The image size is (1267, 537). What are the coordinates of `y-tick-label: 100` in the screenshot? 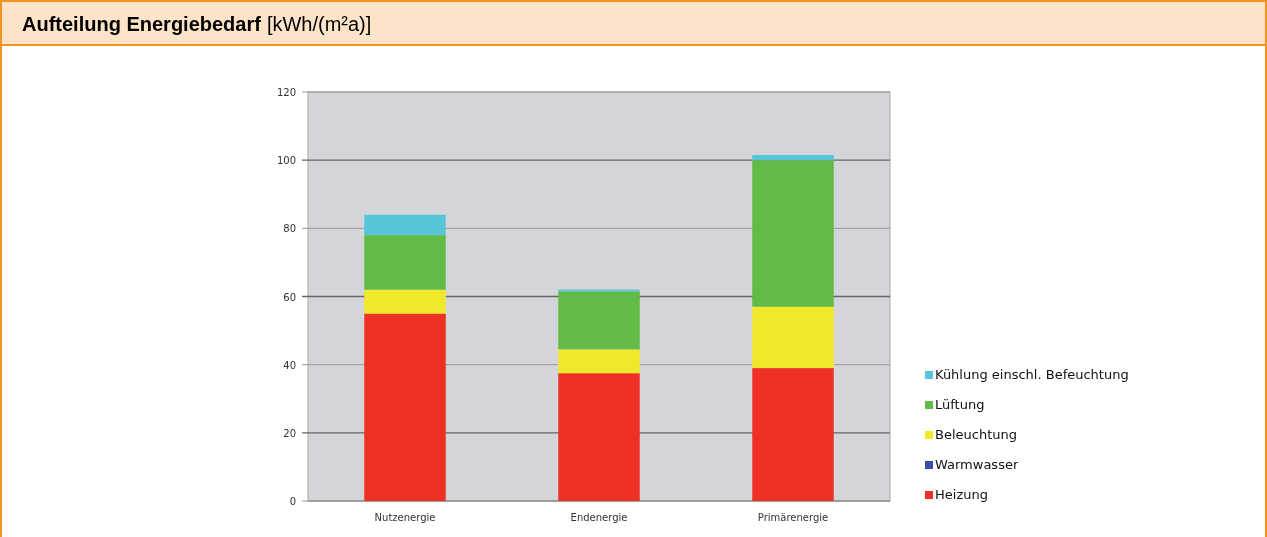 It's located at (286, 161).